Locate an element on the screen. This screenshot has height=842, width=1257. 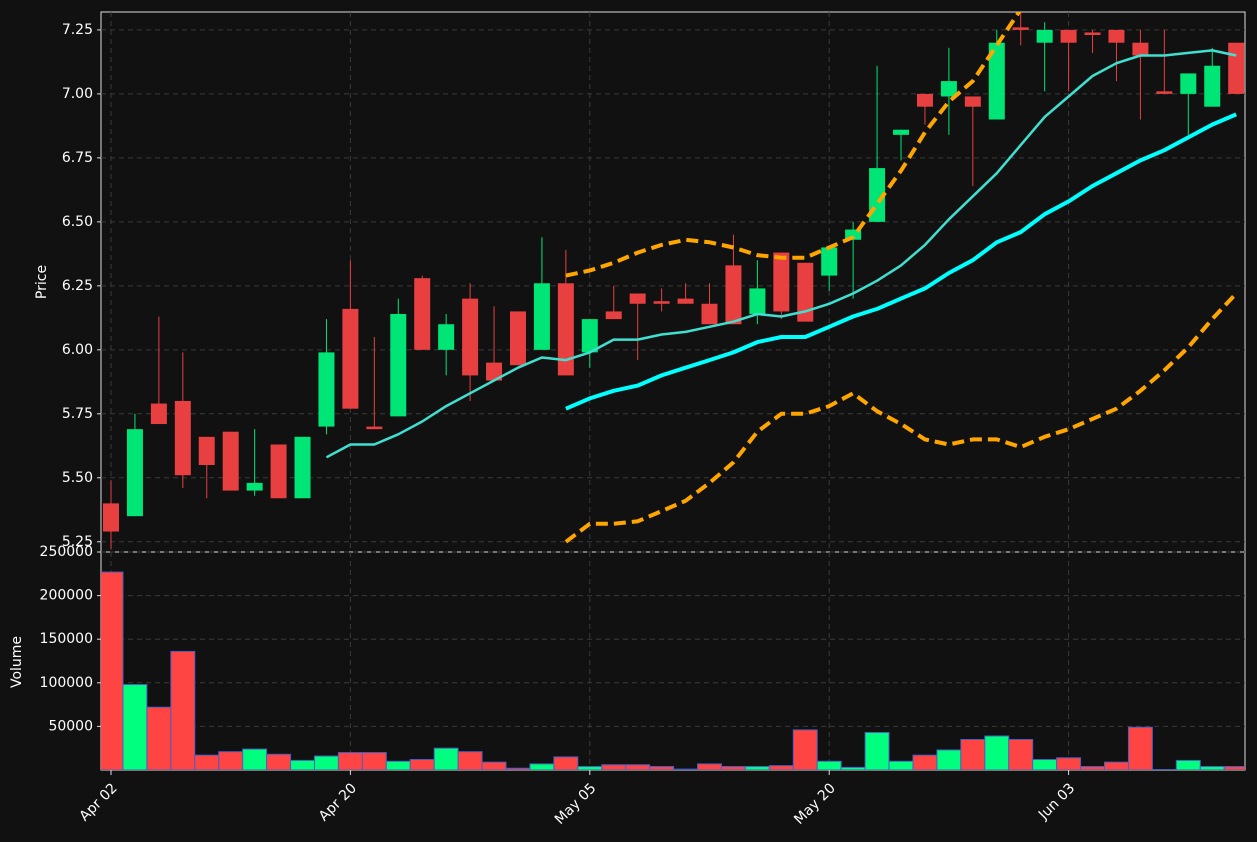
y-tick-label: 7.25 is located at coordinates (77, 30).